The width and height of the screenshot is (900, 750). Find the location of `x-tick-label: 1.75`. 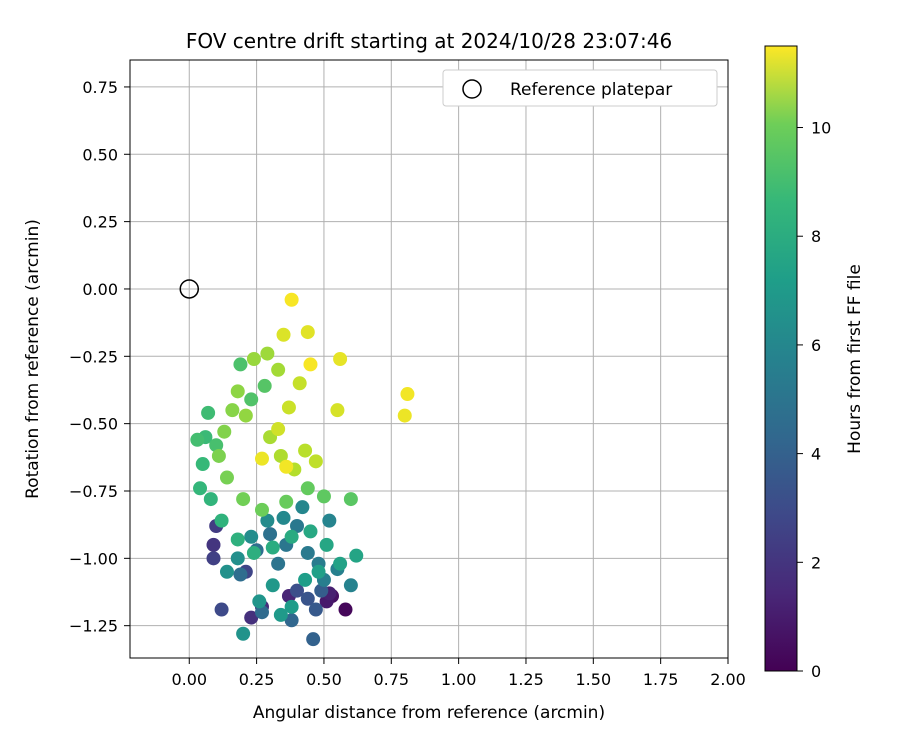

x-tick-label: 1.75 is located at coordinates (661, 679).